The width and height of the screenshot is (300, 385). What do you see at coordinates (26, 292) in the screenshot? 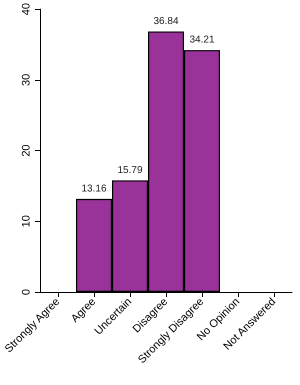
I see `y-tick-label: 0` at bounding box center [26, 292].